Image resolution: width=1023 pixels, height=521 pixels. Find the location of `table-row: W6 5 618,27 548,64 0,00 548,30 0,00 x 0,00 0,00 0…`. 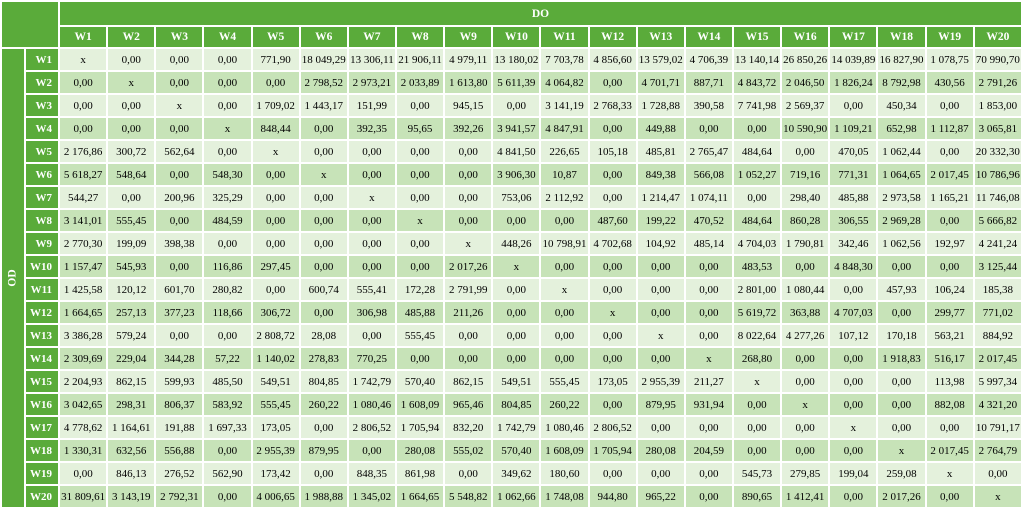

table-row: W6 5 618,27 548,64 0,00 548,30 0,00 x 0,00 0,00 0… is located at coordinates (511, 174).